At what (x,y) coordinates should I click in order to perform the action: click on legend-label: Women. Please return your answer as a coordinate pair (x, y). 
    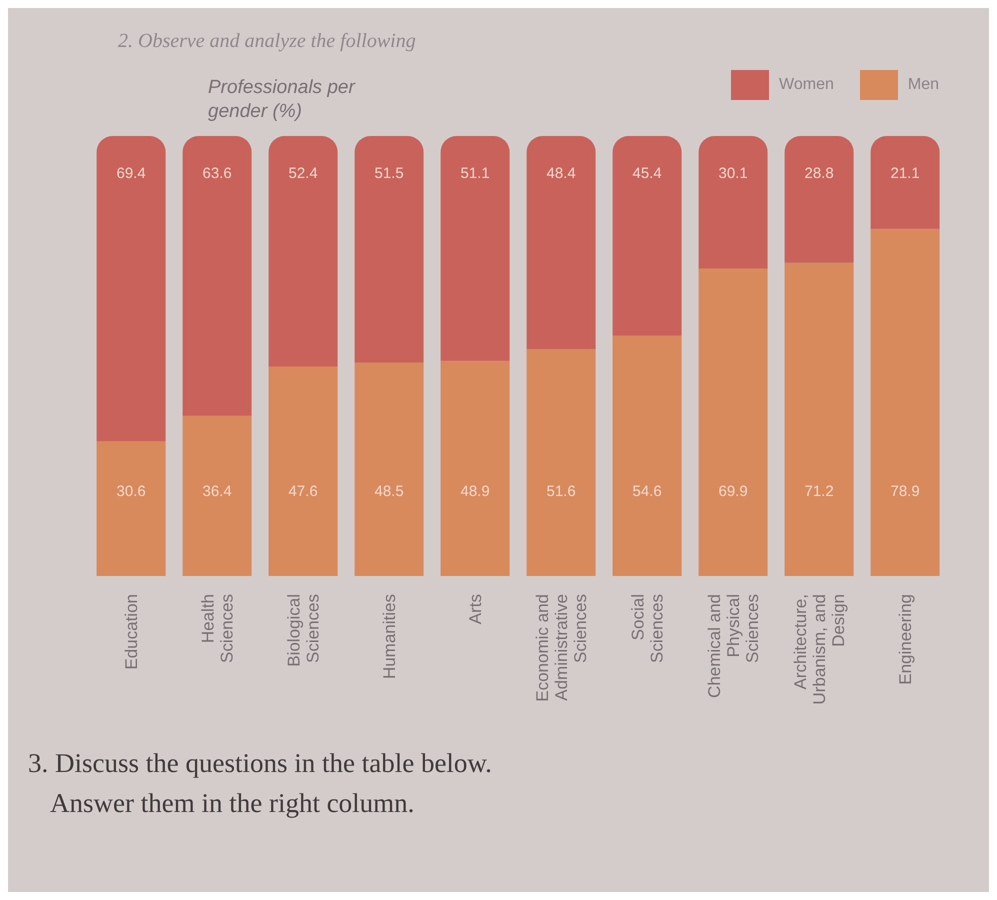
    Looking at the image, I should click on (806, 85).